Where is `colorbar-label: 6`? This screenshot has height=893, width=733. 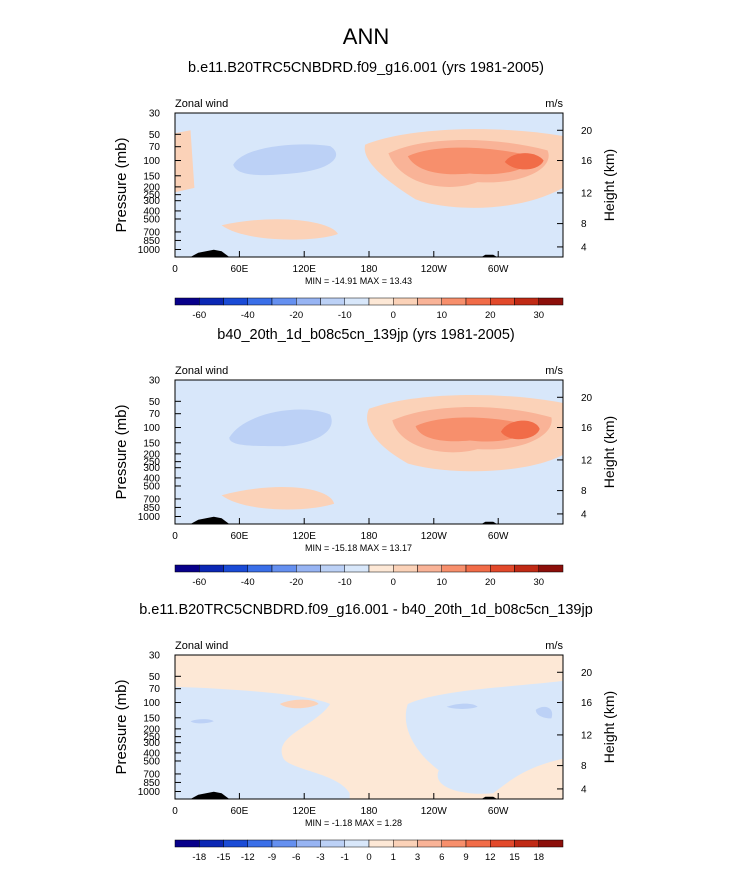 colorbar-label: 6 is located at coordinates (441, 857).